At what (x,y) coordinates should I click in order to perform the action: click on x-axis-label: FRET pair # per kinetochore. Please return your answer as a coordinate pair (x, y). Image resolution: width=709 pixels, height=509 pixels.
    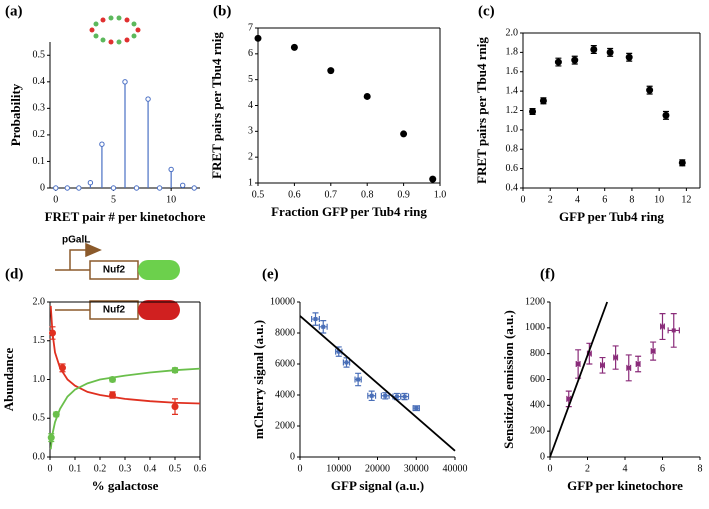
    Looking at the image, I should click on (125, 216).